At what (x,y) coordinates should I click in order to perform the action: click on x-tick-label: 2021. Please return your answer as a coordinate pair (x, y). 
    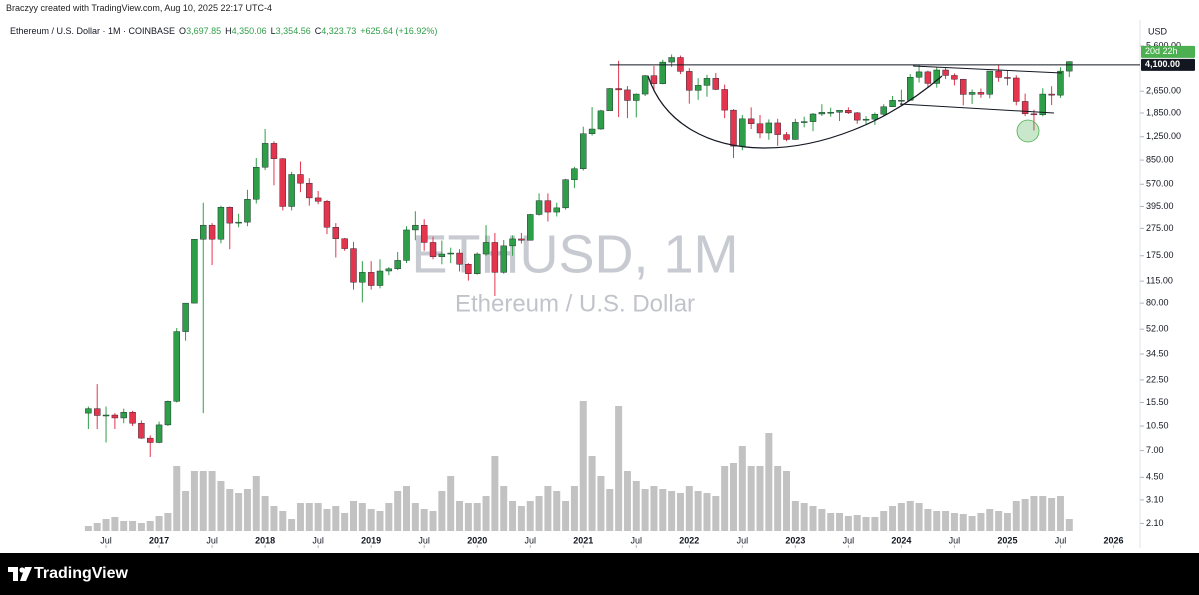
    Looking at the image, I should click on (583, 540).